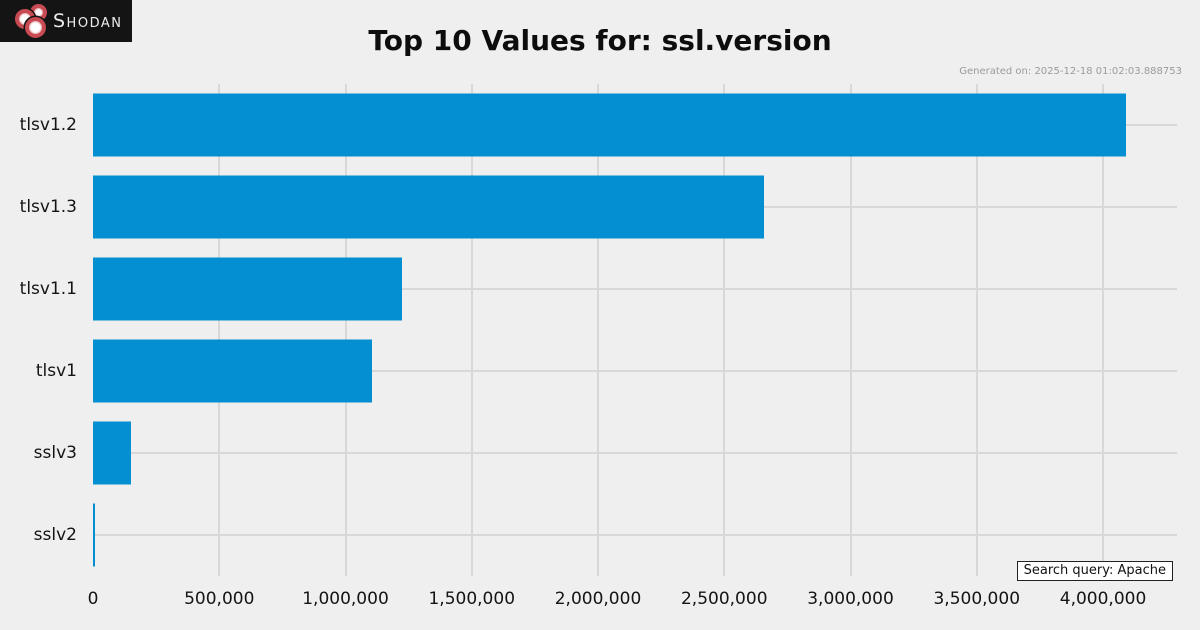 The image size is (1200, 630). Describe the element at coordinates (598, 599) in the screenshot. I see `x-axis-tick-label: 2,000,000` at that location.